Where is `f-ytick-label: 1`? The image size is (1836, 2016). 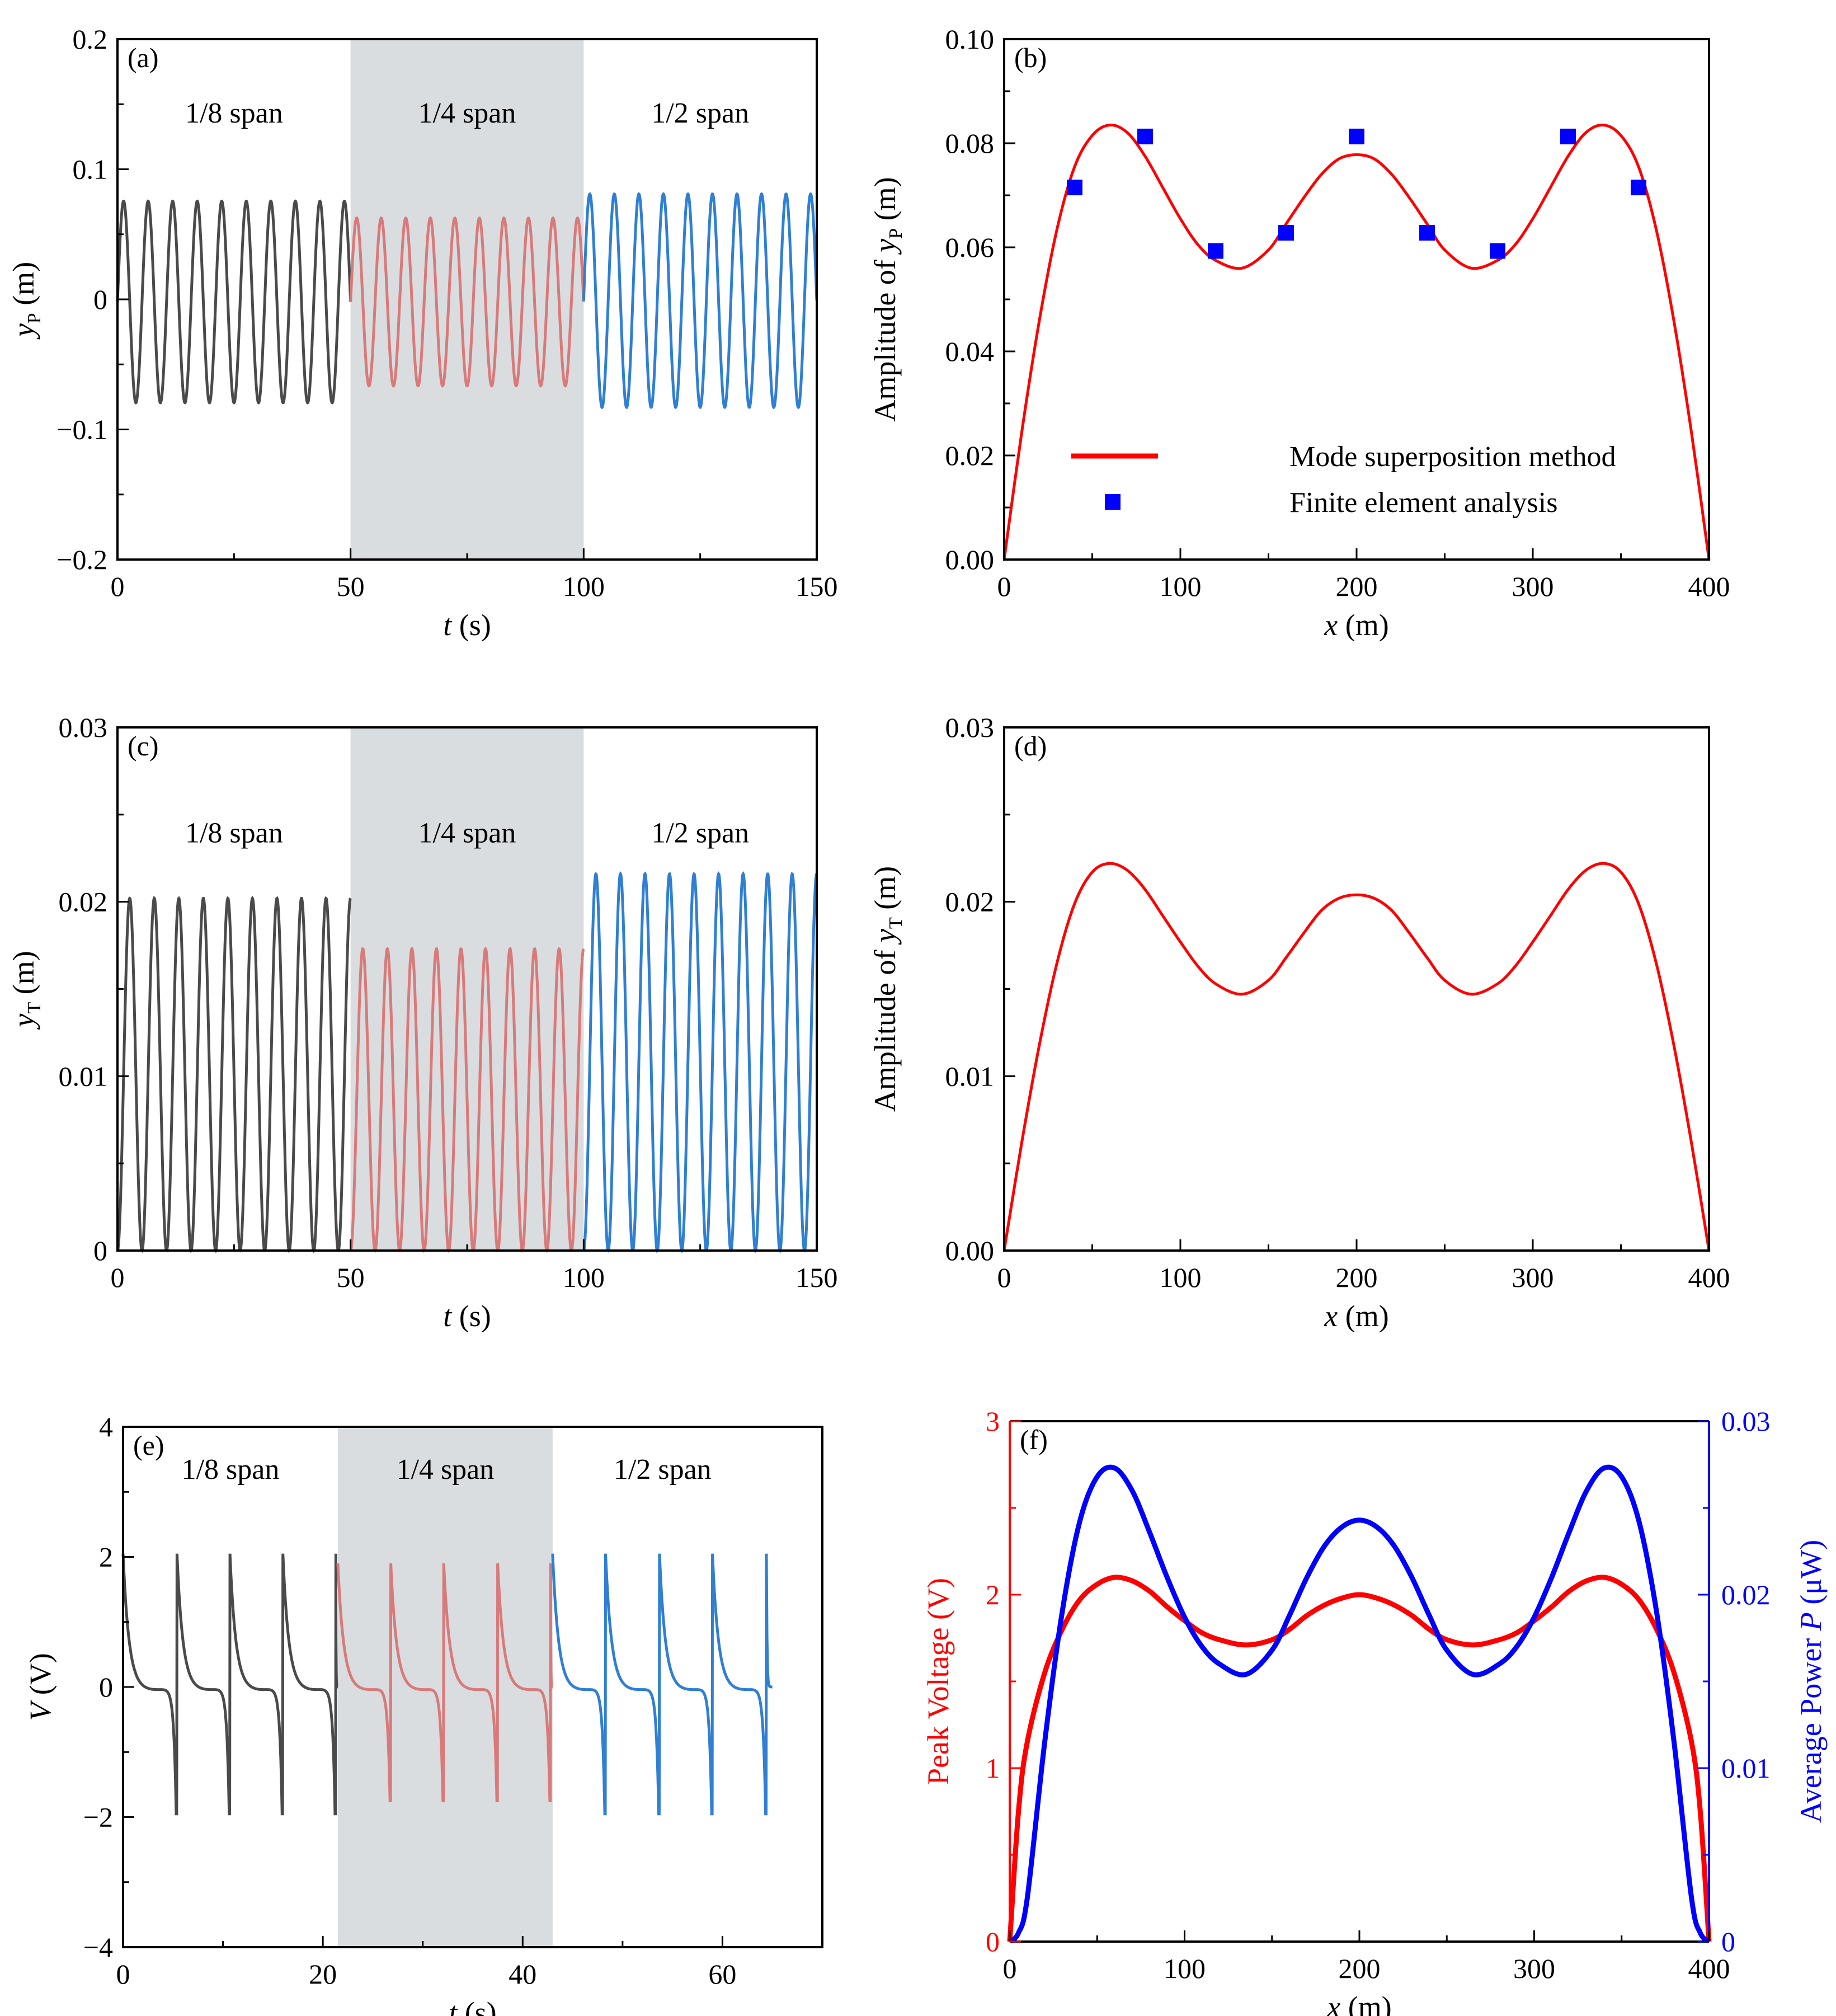 f-ytick-label: 1 is located at coordinates (993, 1768).